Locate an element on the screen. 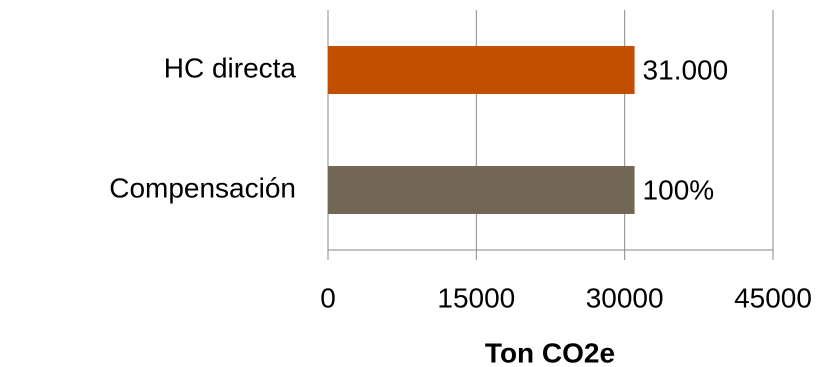  x-tick-label: 0 is located at coordinates (328, 297).